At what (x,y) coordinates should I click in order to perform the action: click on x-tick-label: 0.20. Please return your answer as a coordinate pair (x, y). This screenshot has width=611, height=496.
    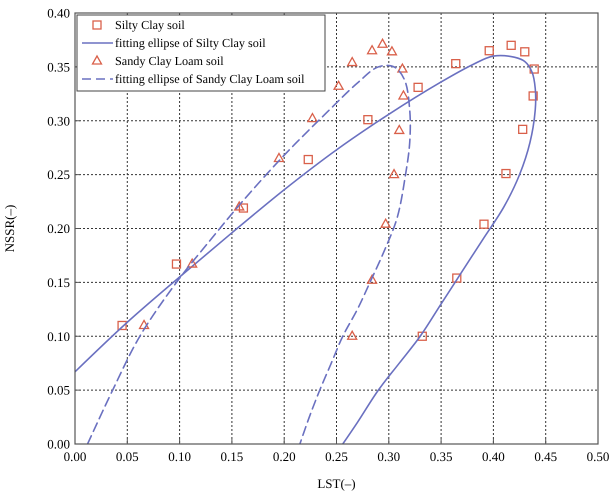
    Looking at the image, I should click on (284, 456).